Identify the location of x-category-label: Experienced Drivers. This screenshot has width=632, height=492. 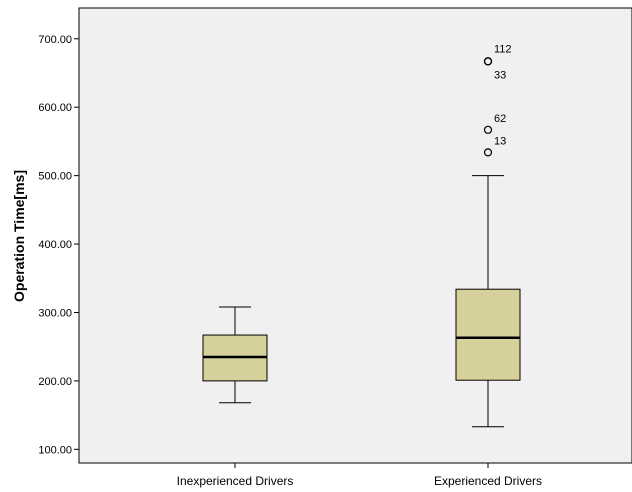
(488, 481).